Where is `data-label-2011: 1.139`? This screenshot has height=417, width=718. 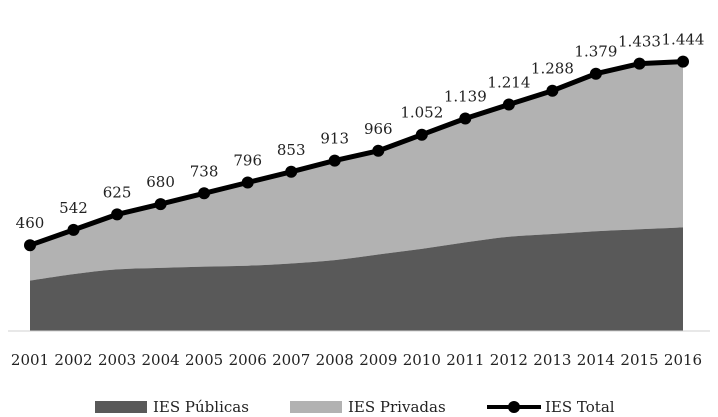 data-label-2011: 1.139 is located at coordinates (465, 97).